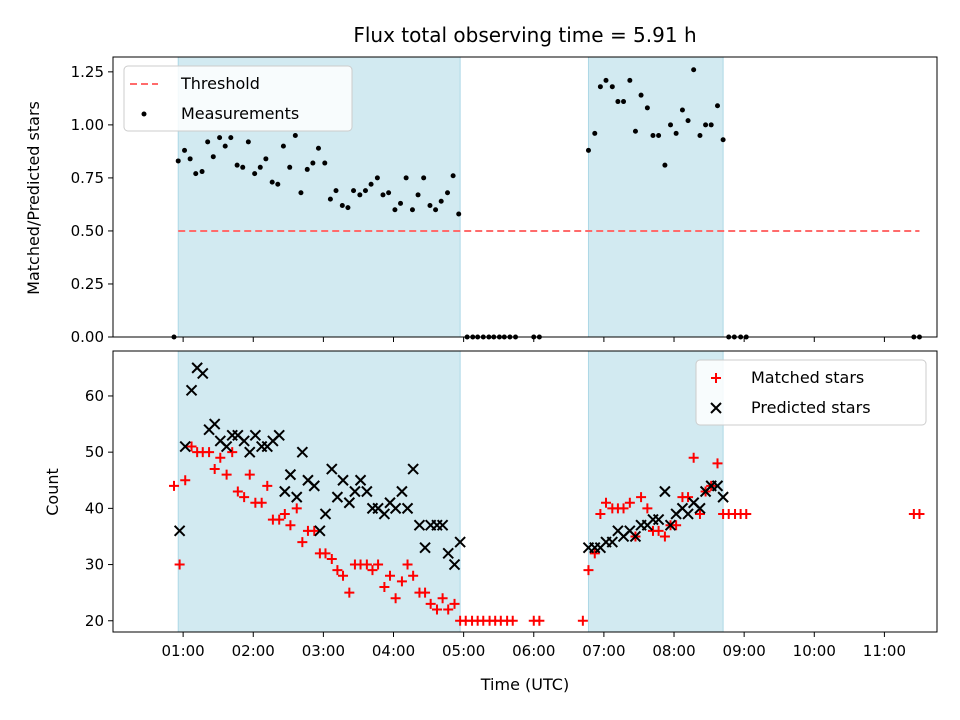 The image size is (960, 720). What do you see at coordinates (814, 651) in the screenshot?
I see `x-tick-label: 10:00` at bounding box center [814, 651].